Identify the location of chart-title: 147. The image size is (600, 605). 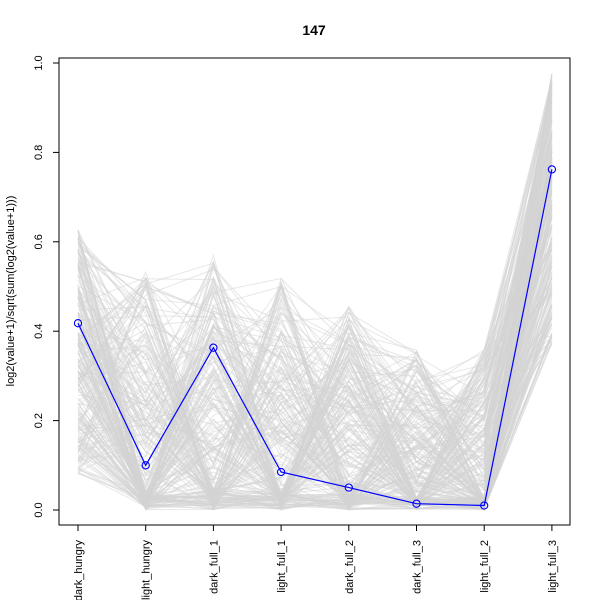
(314, 30).